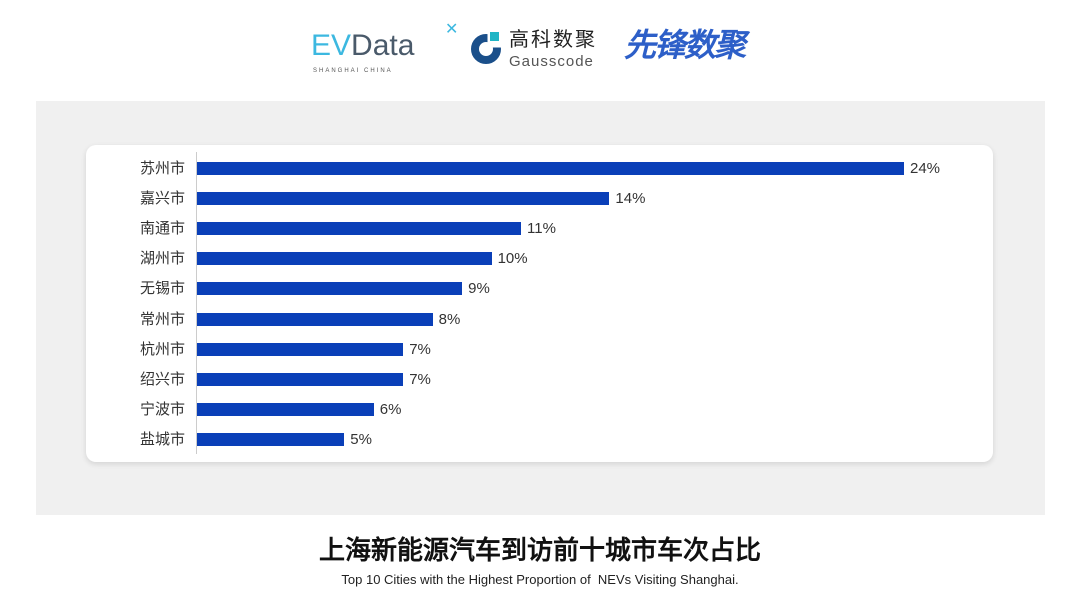 The height and width of the screenshot is (608, 1080). What do you see at coordinates (162, 379) in the screenshot?
I see `category-label: 绍兴市` at bounding box center [162, 379].